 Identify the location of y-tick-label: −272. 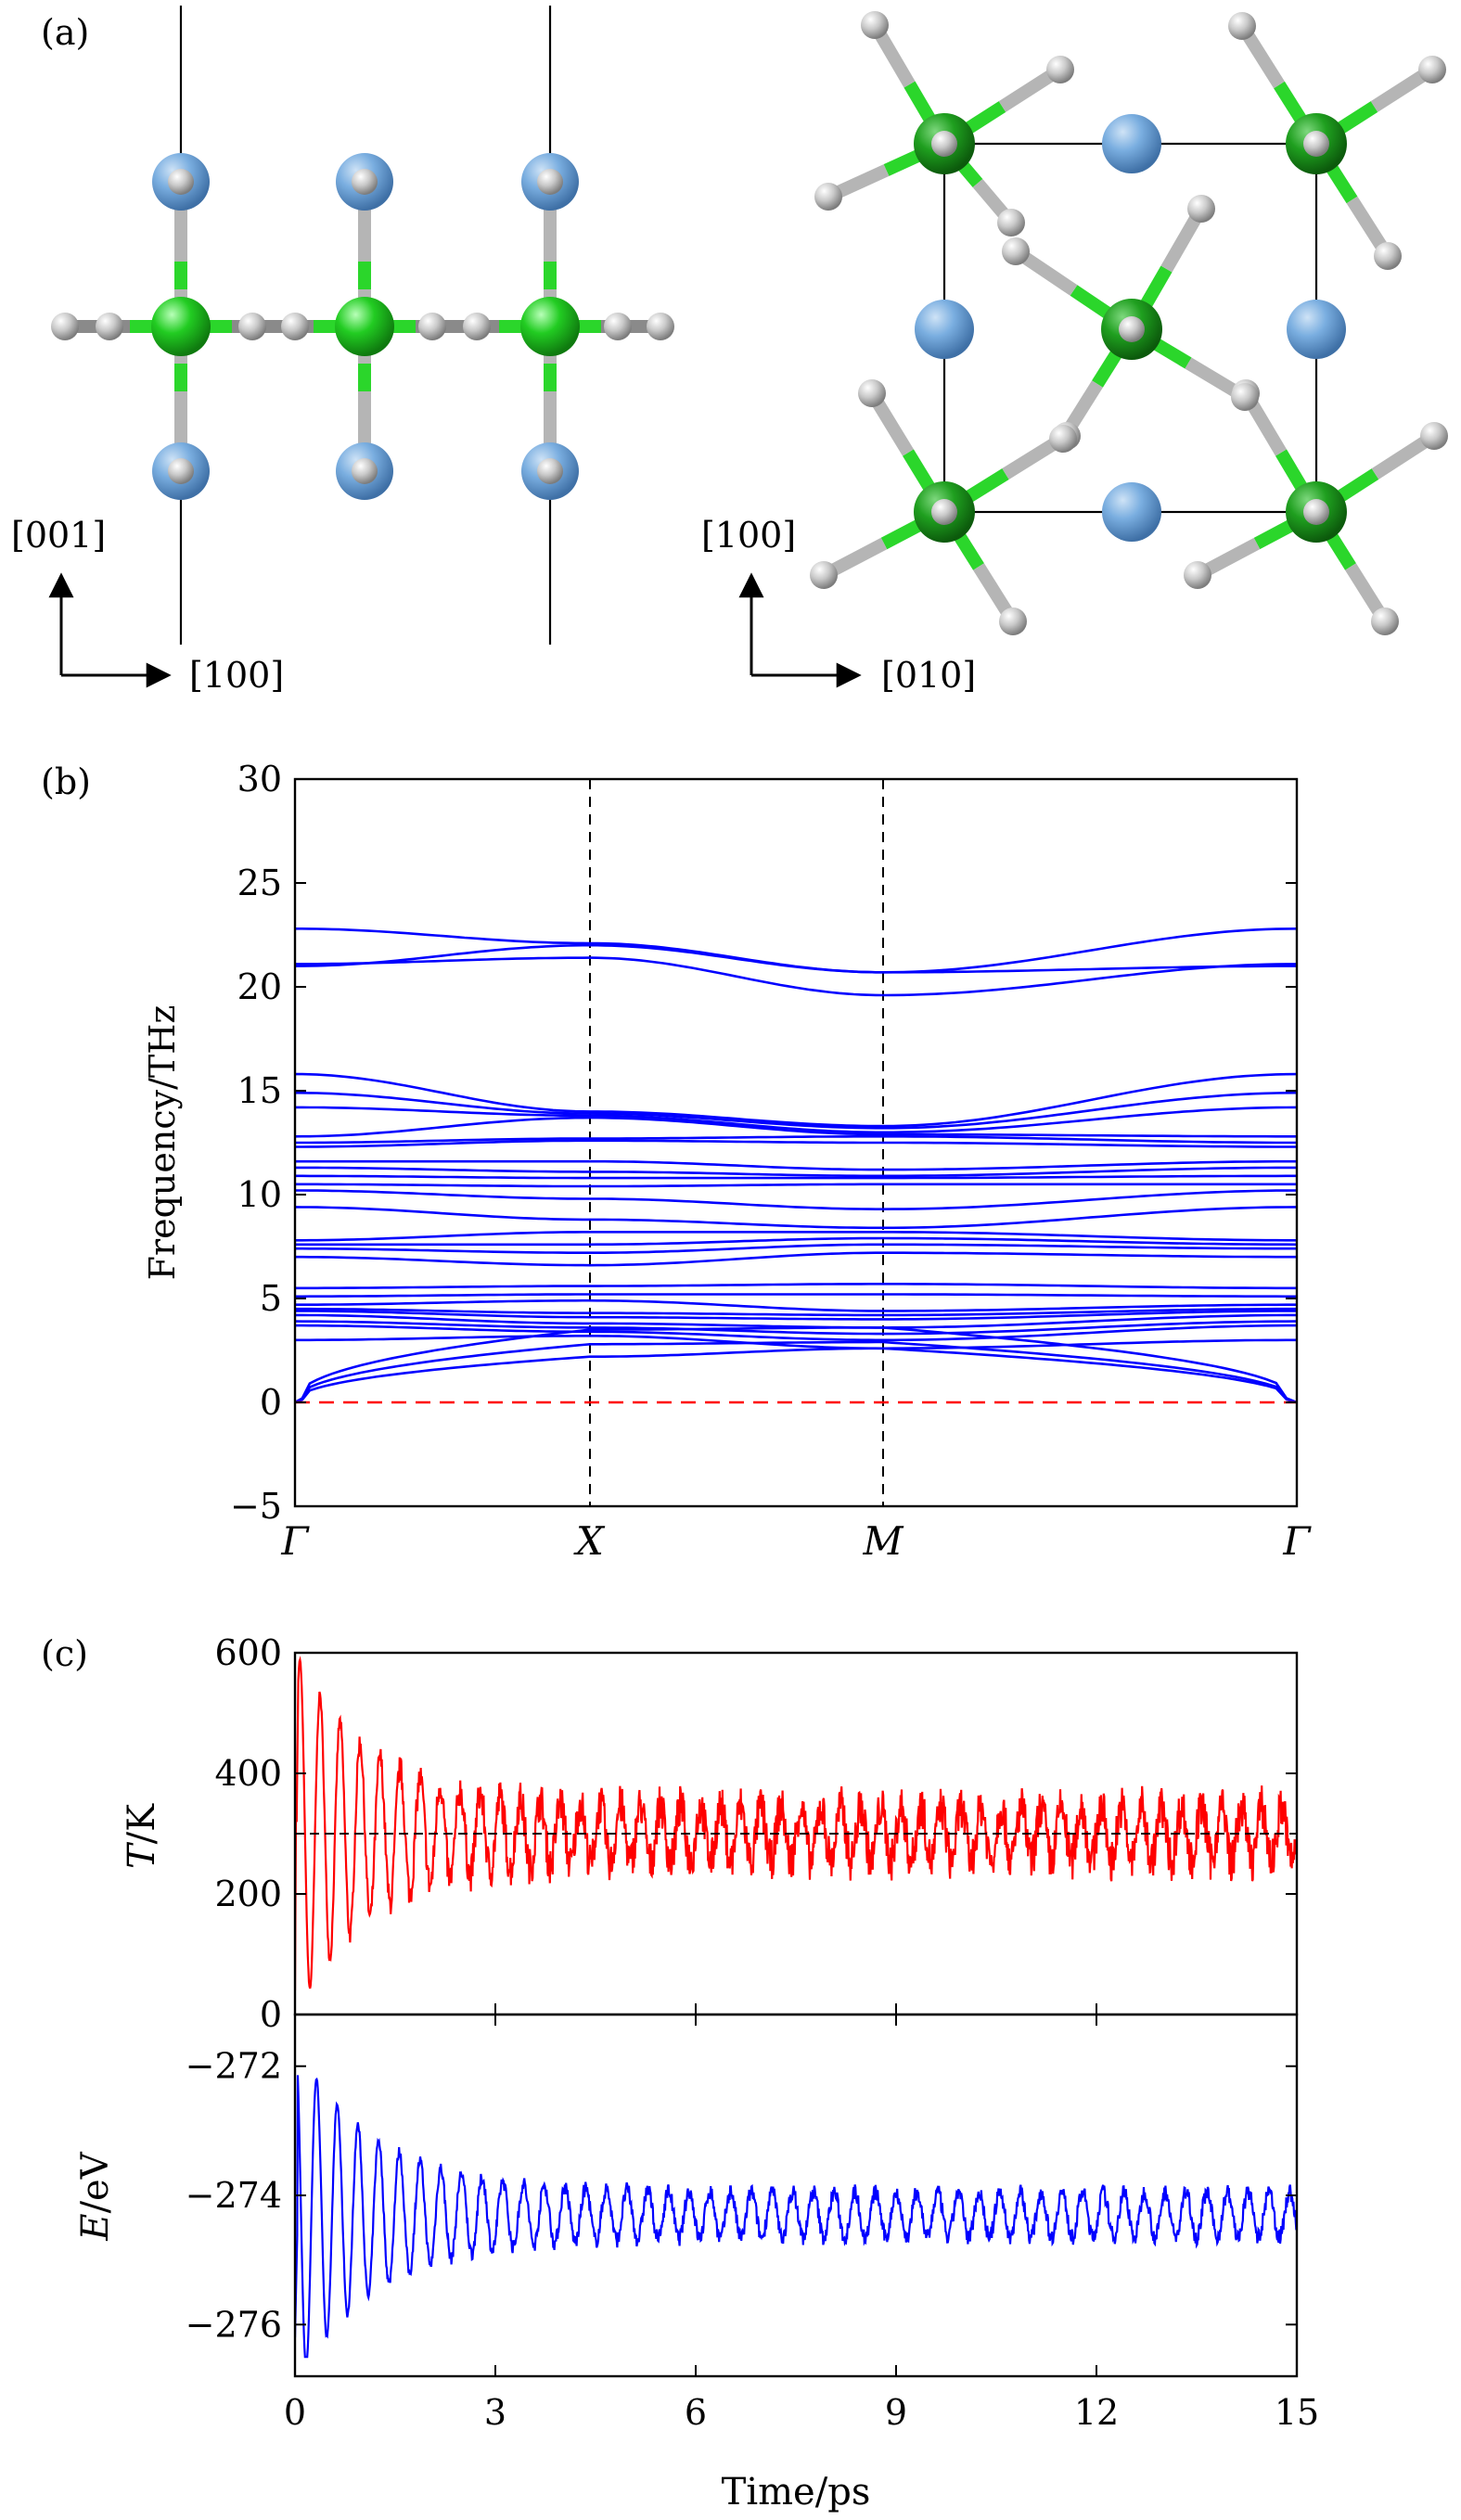
(234, 2066).